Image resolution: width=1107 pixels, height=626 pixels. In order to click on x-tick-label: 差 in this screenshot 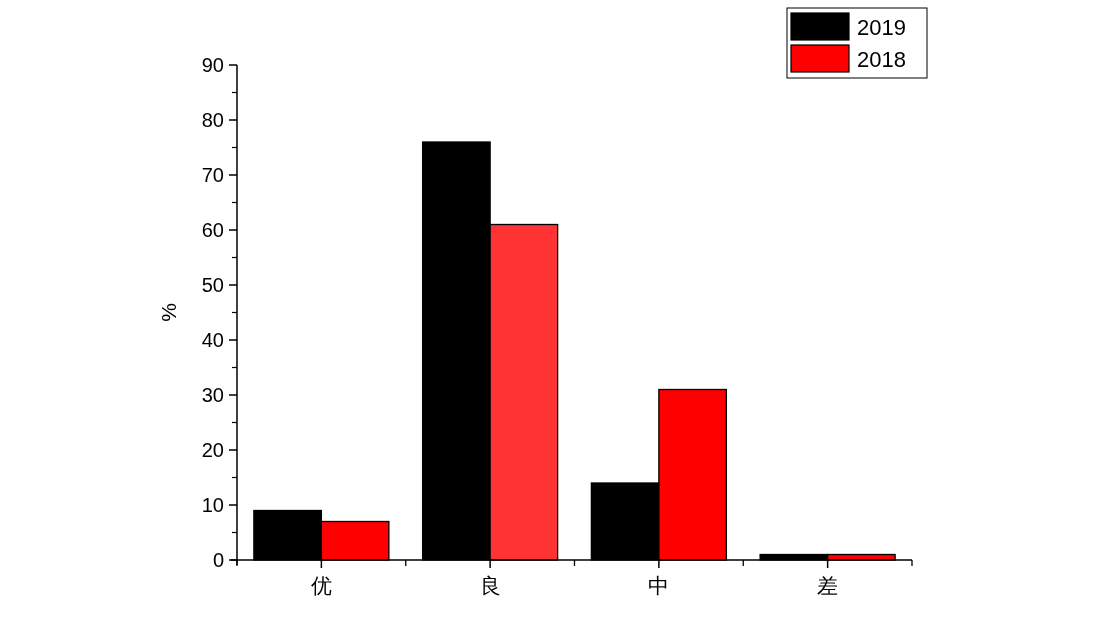, I will do `click(828, 585)`.